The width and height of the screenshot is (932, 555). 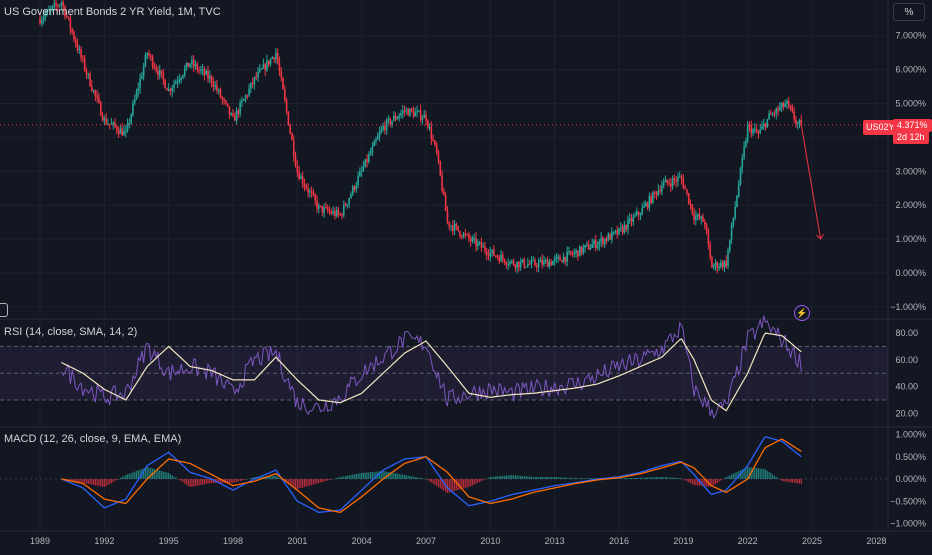 What do you see at coordinates (811, 182) in the screenshot?
I see `projection-arrow` at bounding box center [811, 182].